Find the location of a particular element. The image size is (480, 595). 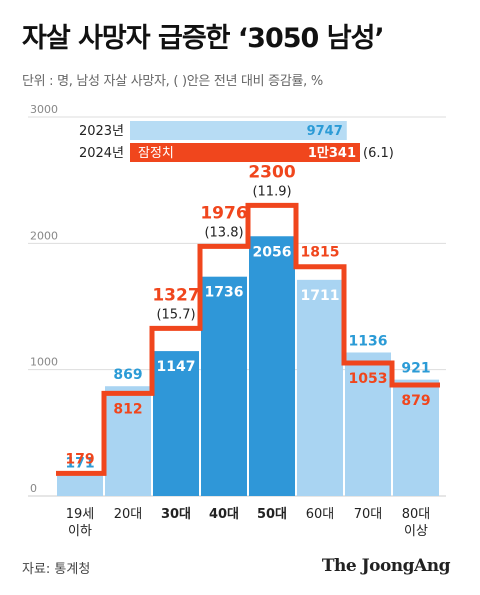

change-pct-label: (13.8) is located at coordinates (223, 232).